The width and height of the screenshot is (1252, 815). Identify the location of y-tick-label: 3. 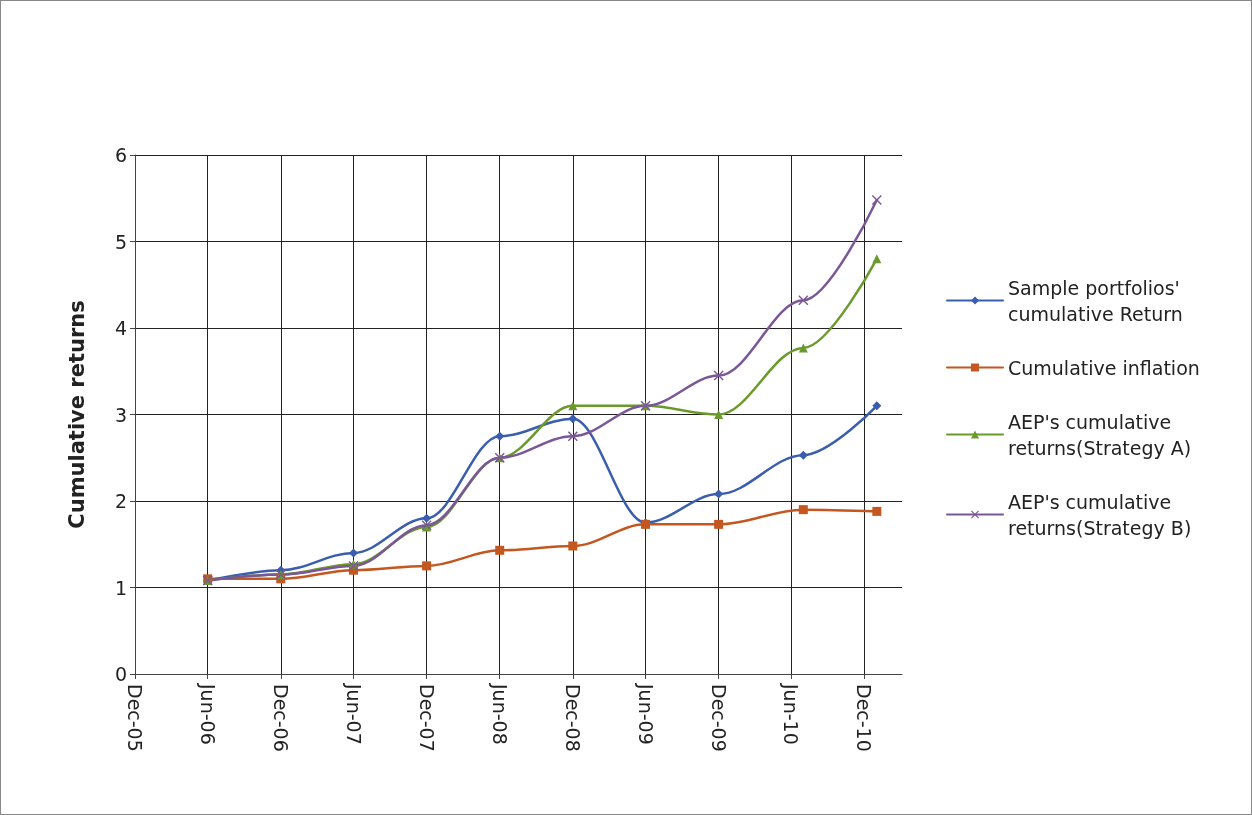
(120, 414).